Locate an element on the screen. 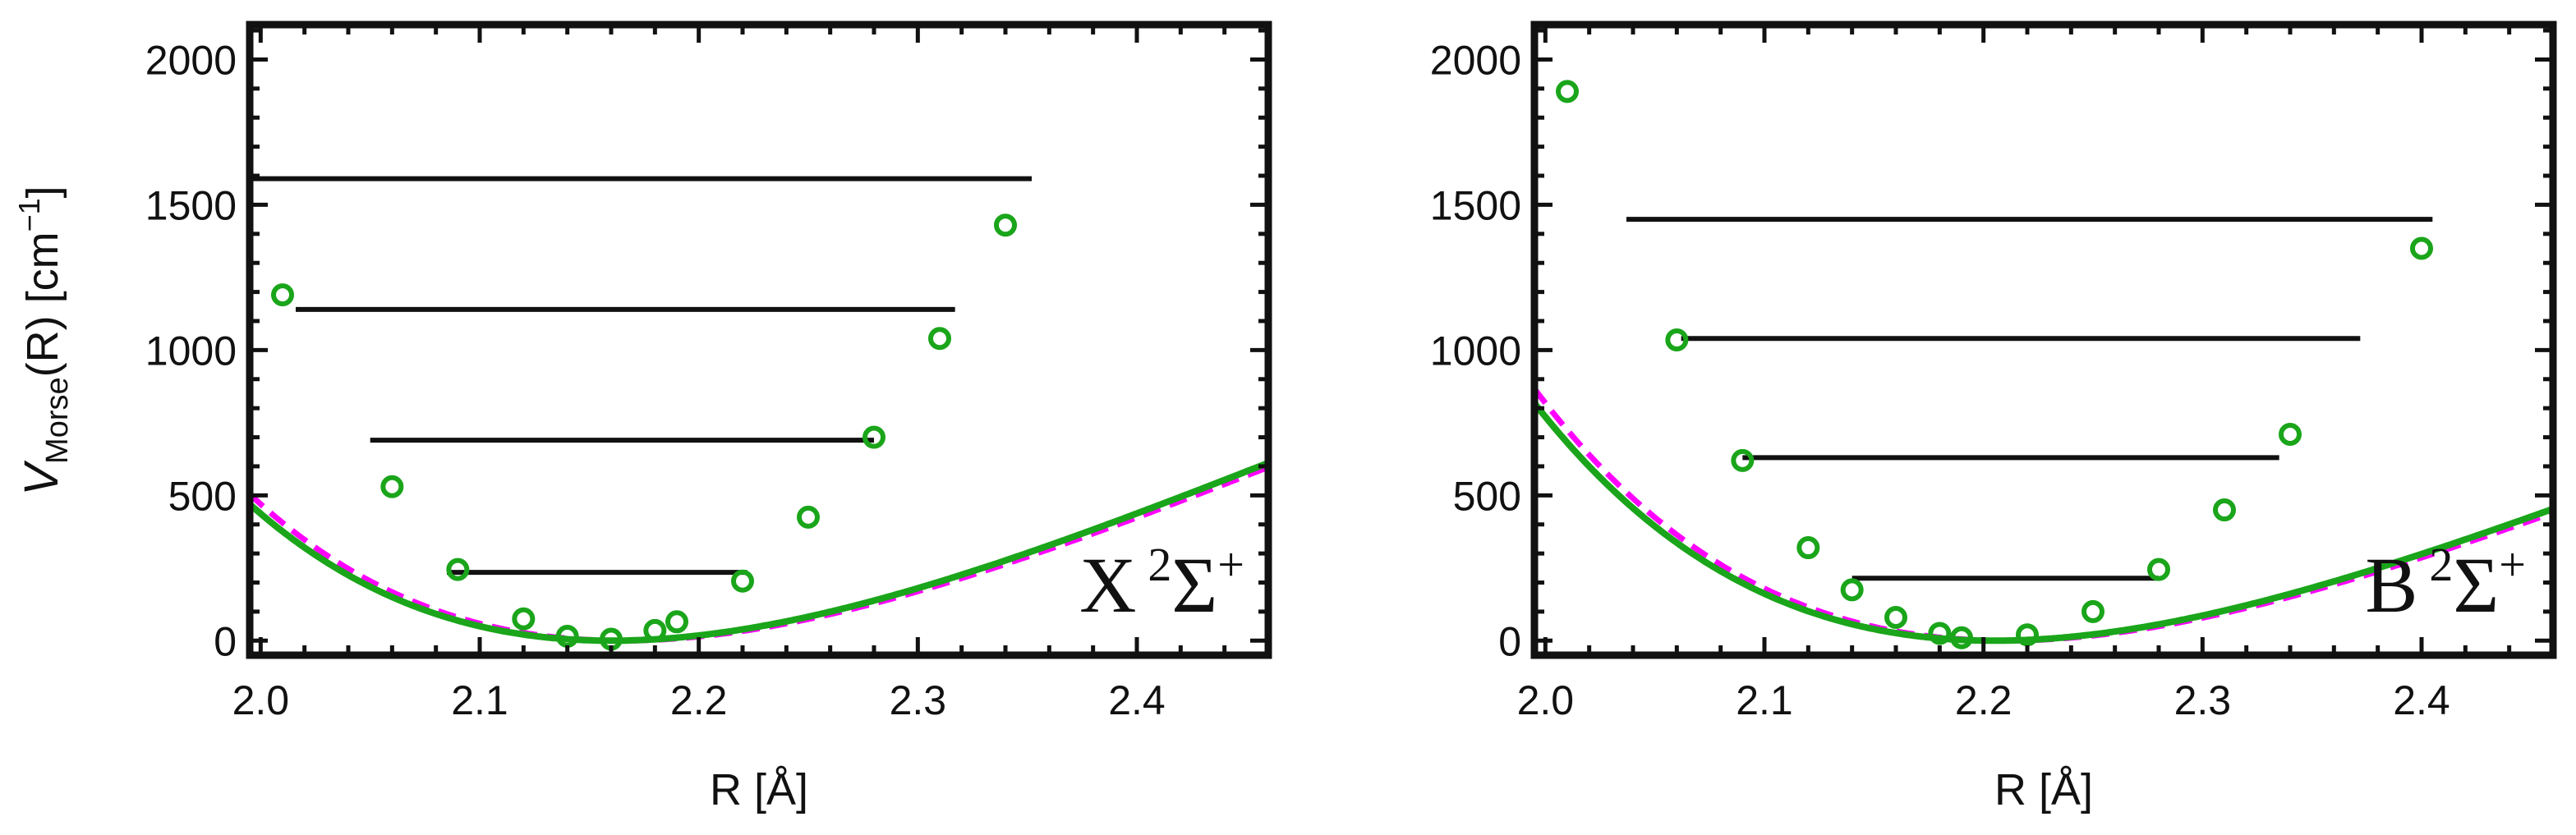 The width and height of the screenshot is (2576, 835). y-axis-title-sub: Morse is located at coordinates (57, 420).